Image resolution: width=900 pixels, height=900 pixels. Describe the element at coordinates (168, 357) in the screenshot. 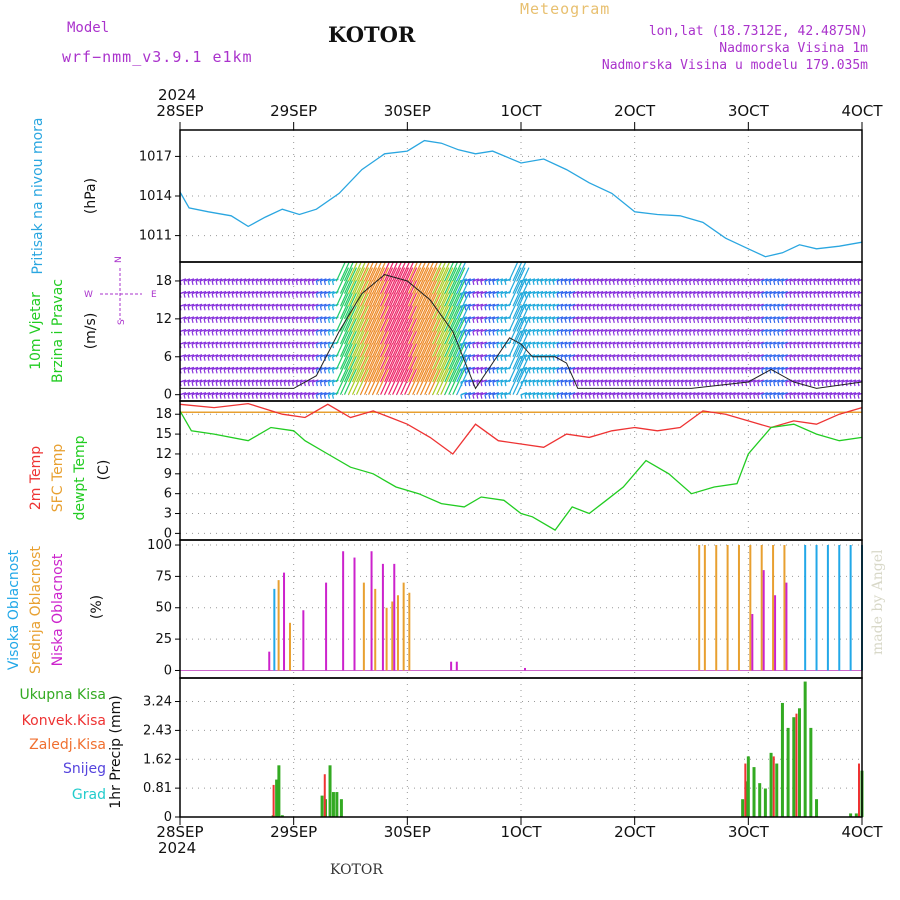

I see `y-tick-label: 6` at that location.